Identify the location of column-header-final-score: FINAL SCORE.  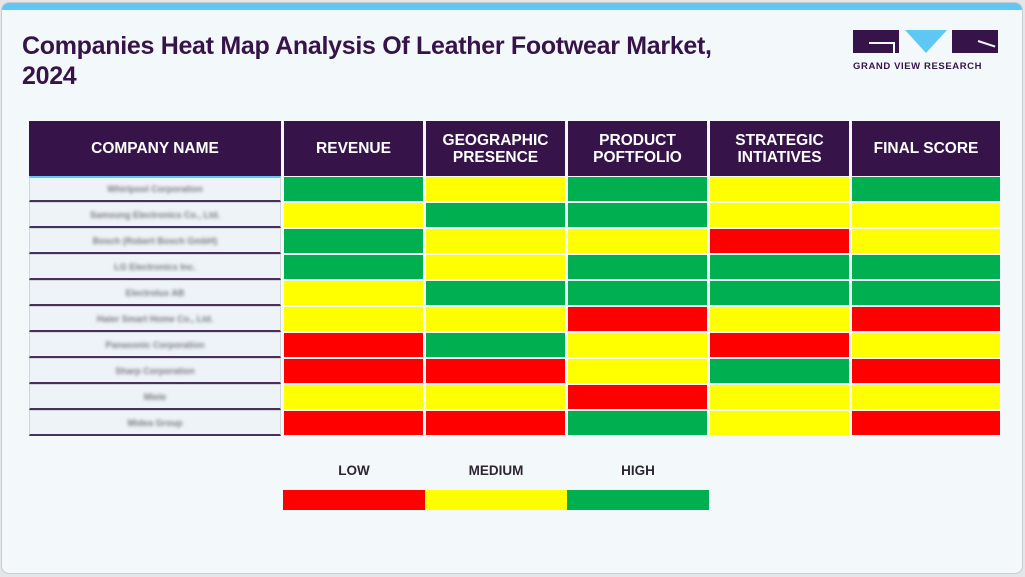
(926, 148).